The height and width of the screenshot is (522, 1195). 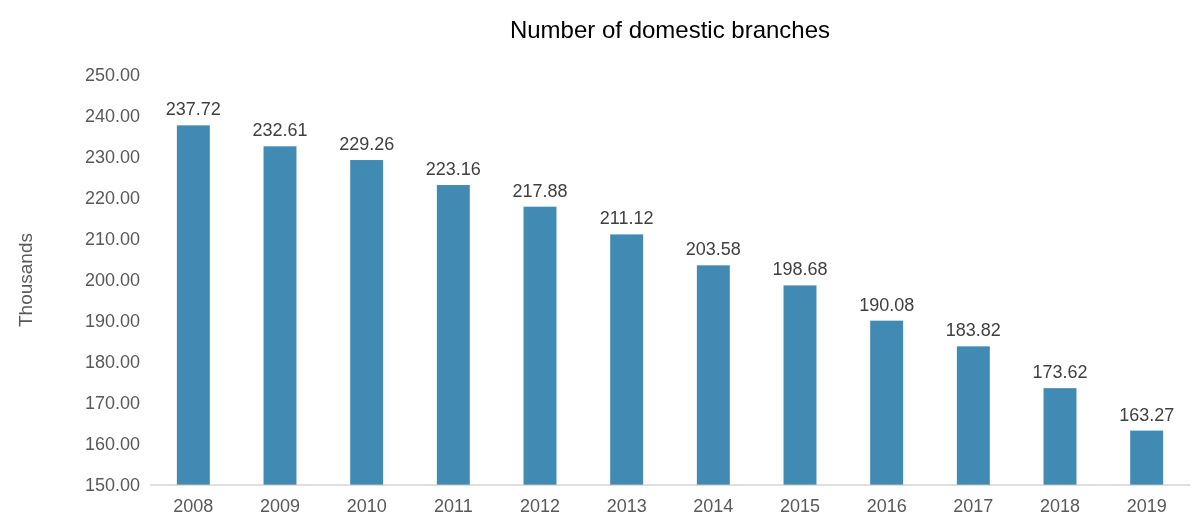 What do you see at coordinates (887, 304) in the screenshot?
I see `data-label: 190.08` at bounding box center [887, 304].